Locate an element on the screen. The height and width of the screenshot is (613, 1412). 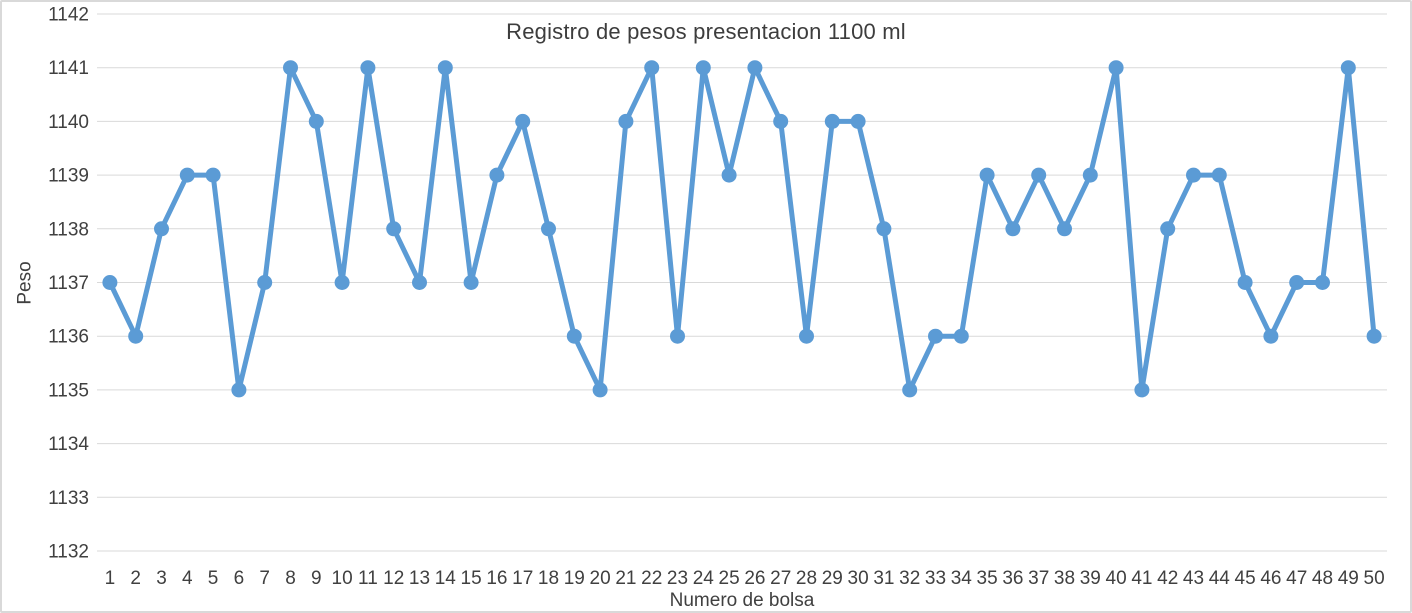
x-tick-label: 36 is located at coordinates (1012, 578).